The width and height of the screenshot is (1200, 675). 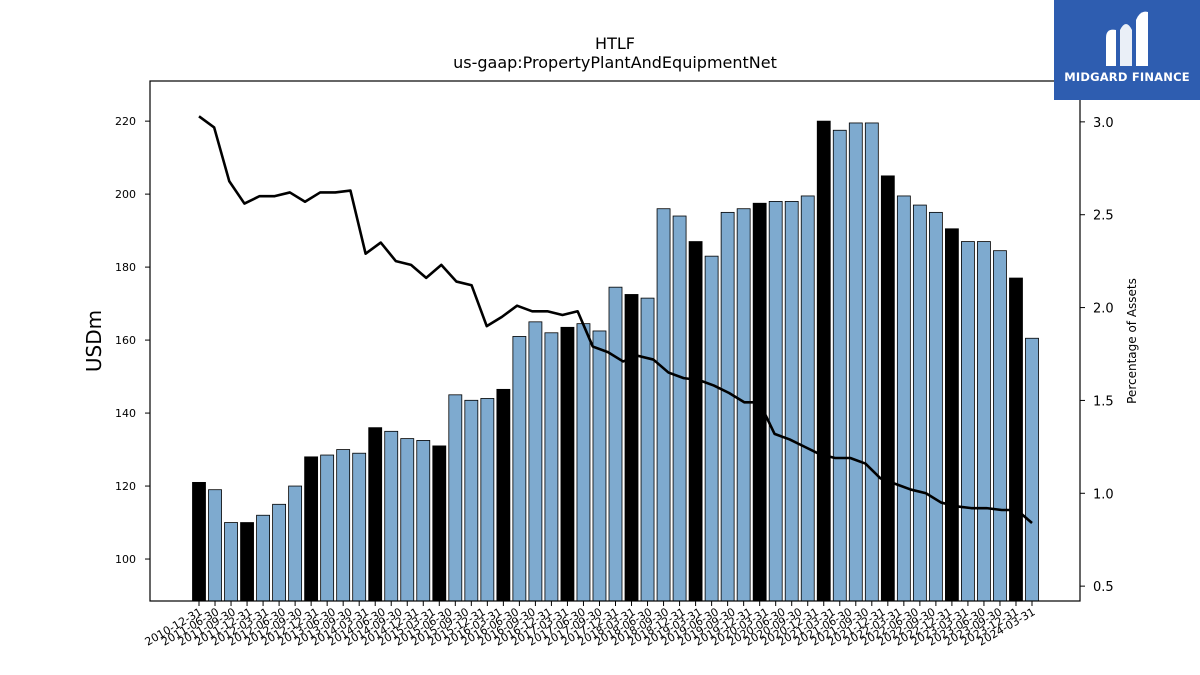 What do you see at coordinates (615, 62) in the screenshot?
I see `chart-subtitle: us-gaap:PropertyPlantAndEquipmentNet` at bounding box center [615, 62].